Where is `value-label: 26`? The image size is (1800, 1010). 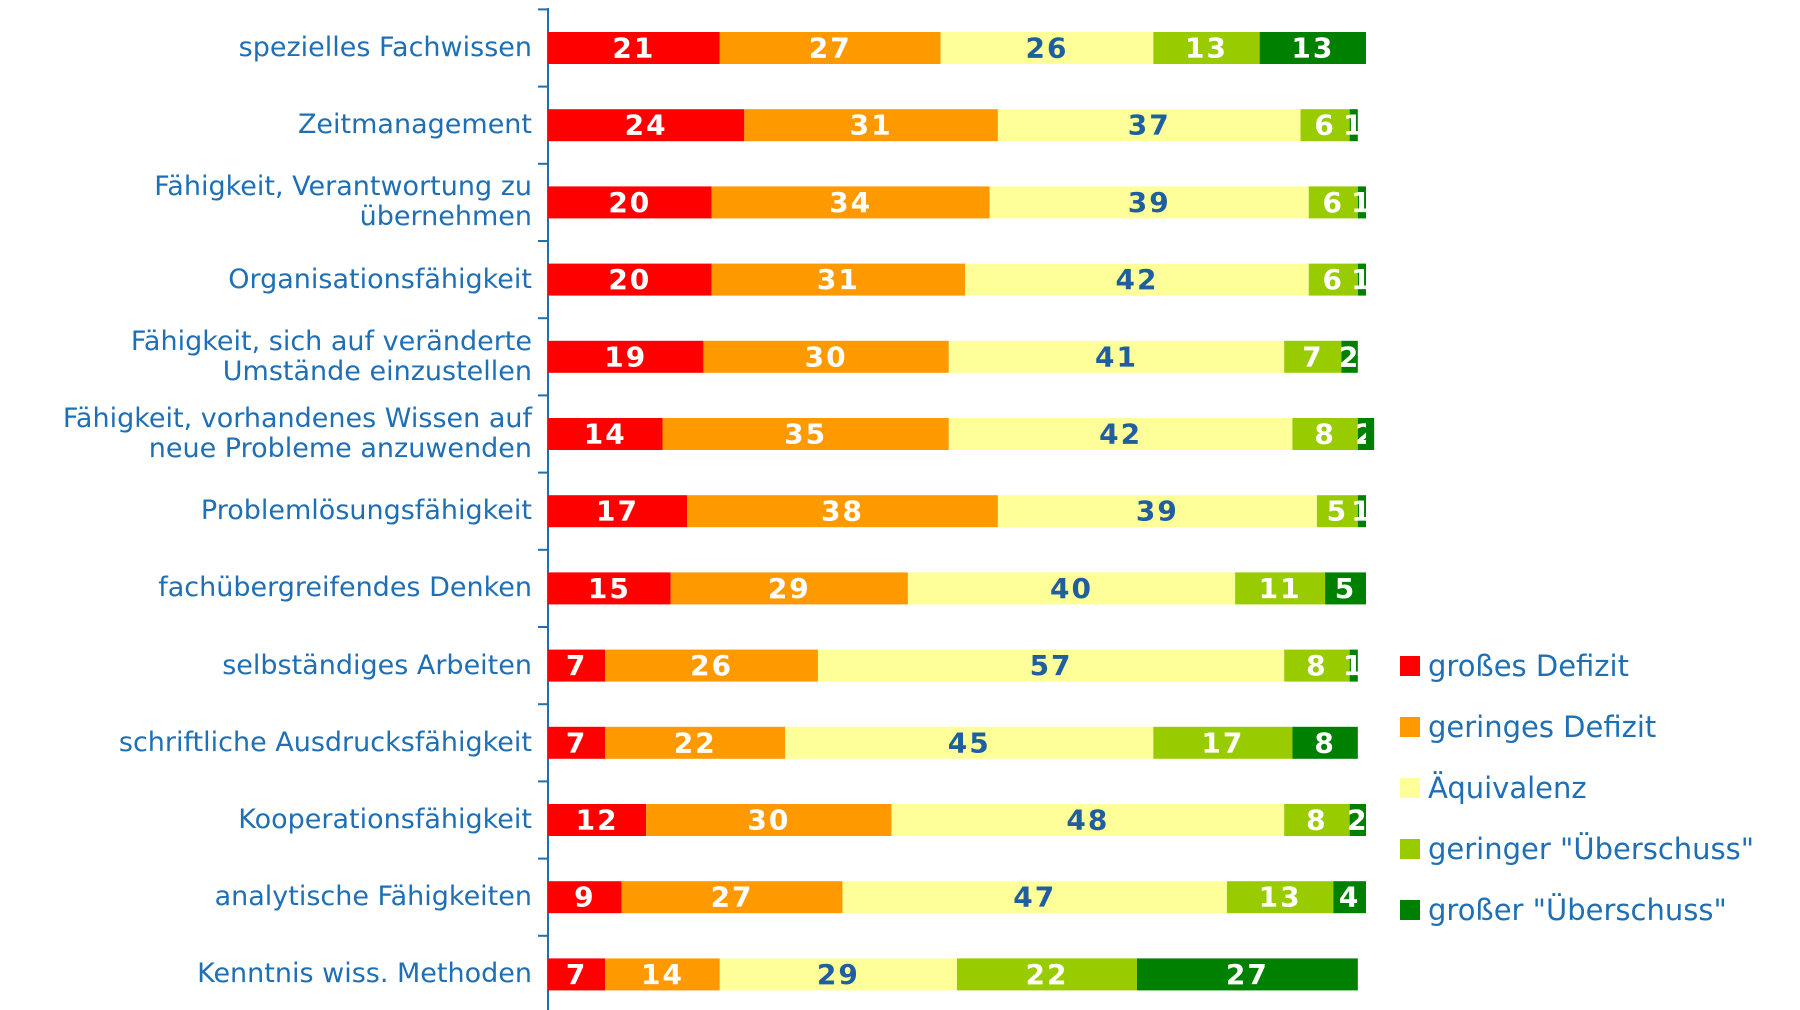
value-label: 26 is located at coordinates (1046, 48).